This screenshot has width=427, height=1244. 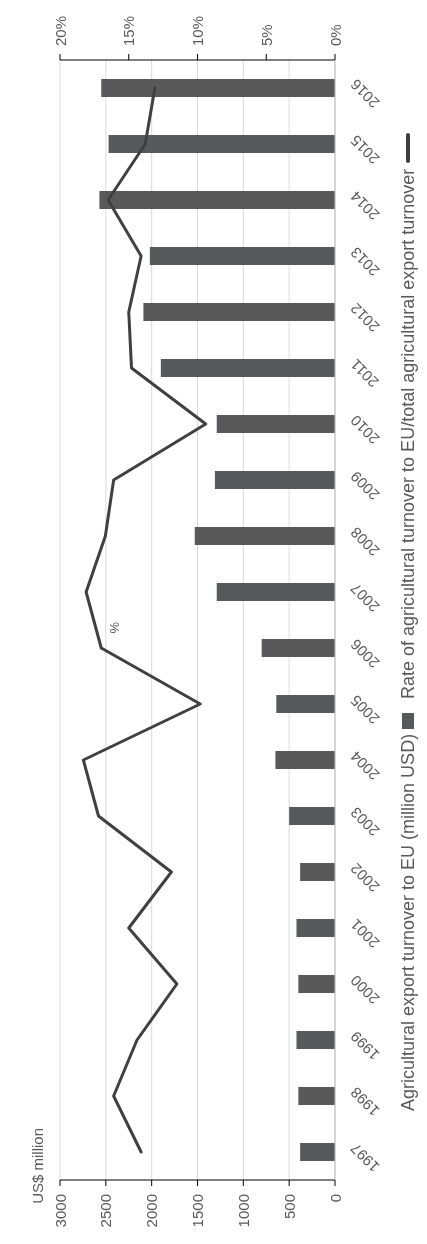 What do you see at coordinates (243, 1211) in the screenshot?
I see `x-tick-label: 1000` at bounding box center [243, 1211].